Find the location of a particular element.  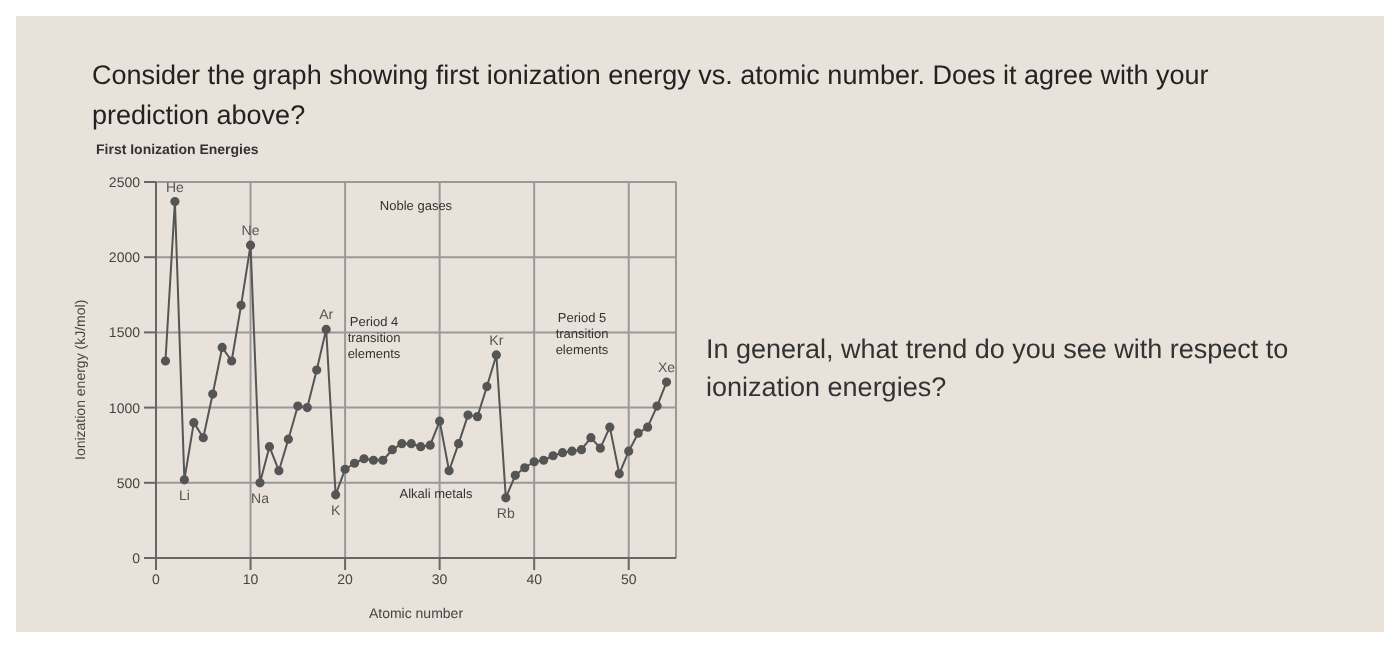

text: In general, what trend do you see with respect to ionization energies? is located at coordinates (998, 369).